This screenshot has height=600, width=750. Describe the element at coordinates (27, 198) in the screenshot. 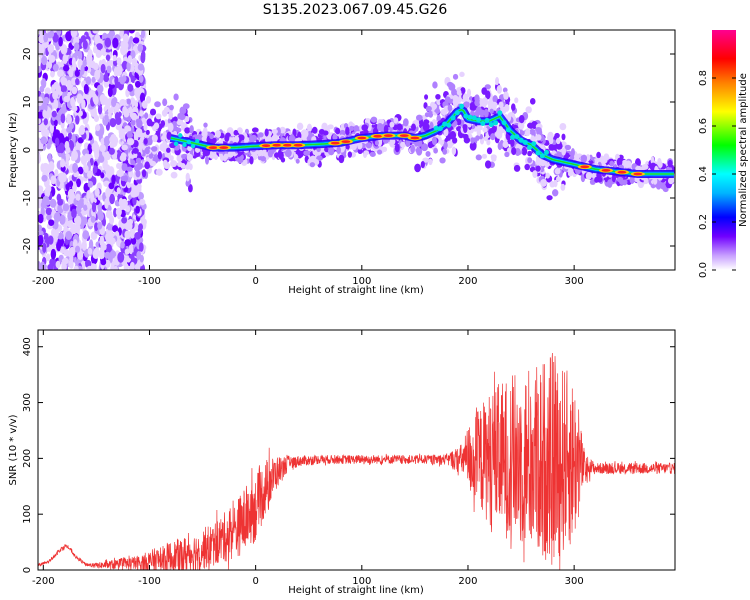

I see `spectrogram-y-tick-label: -10` at that location.